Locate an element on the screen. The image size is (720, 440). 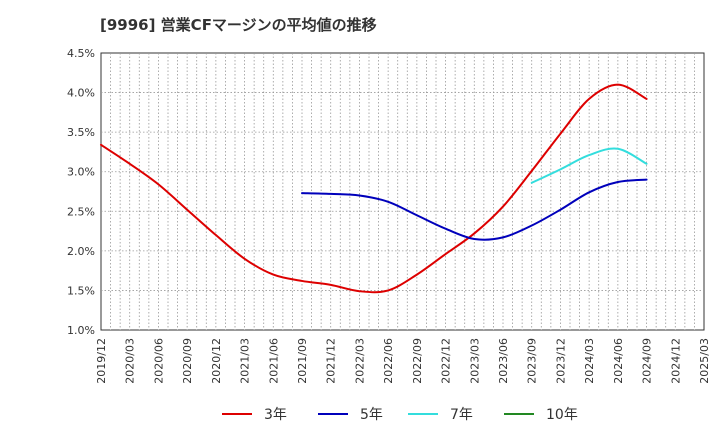
x-tick-label: 2023/06 is located at coordinates (503, 361).